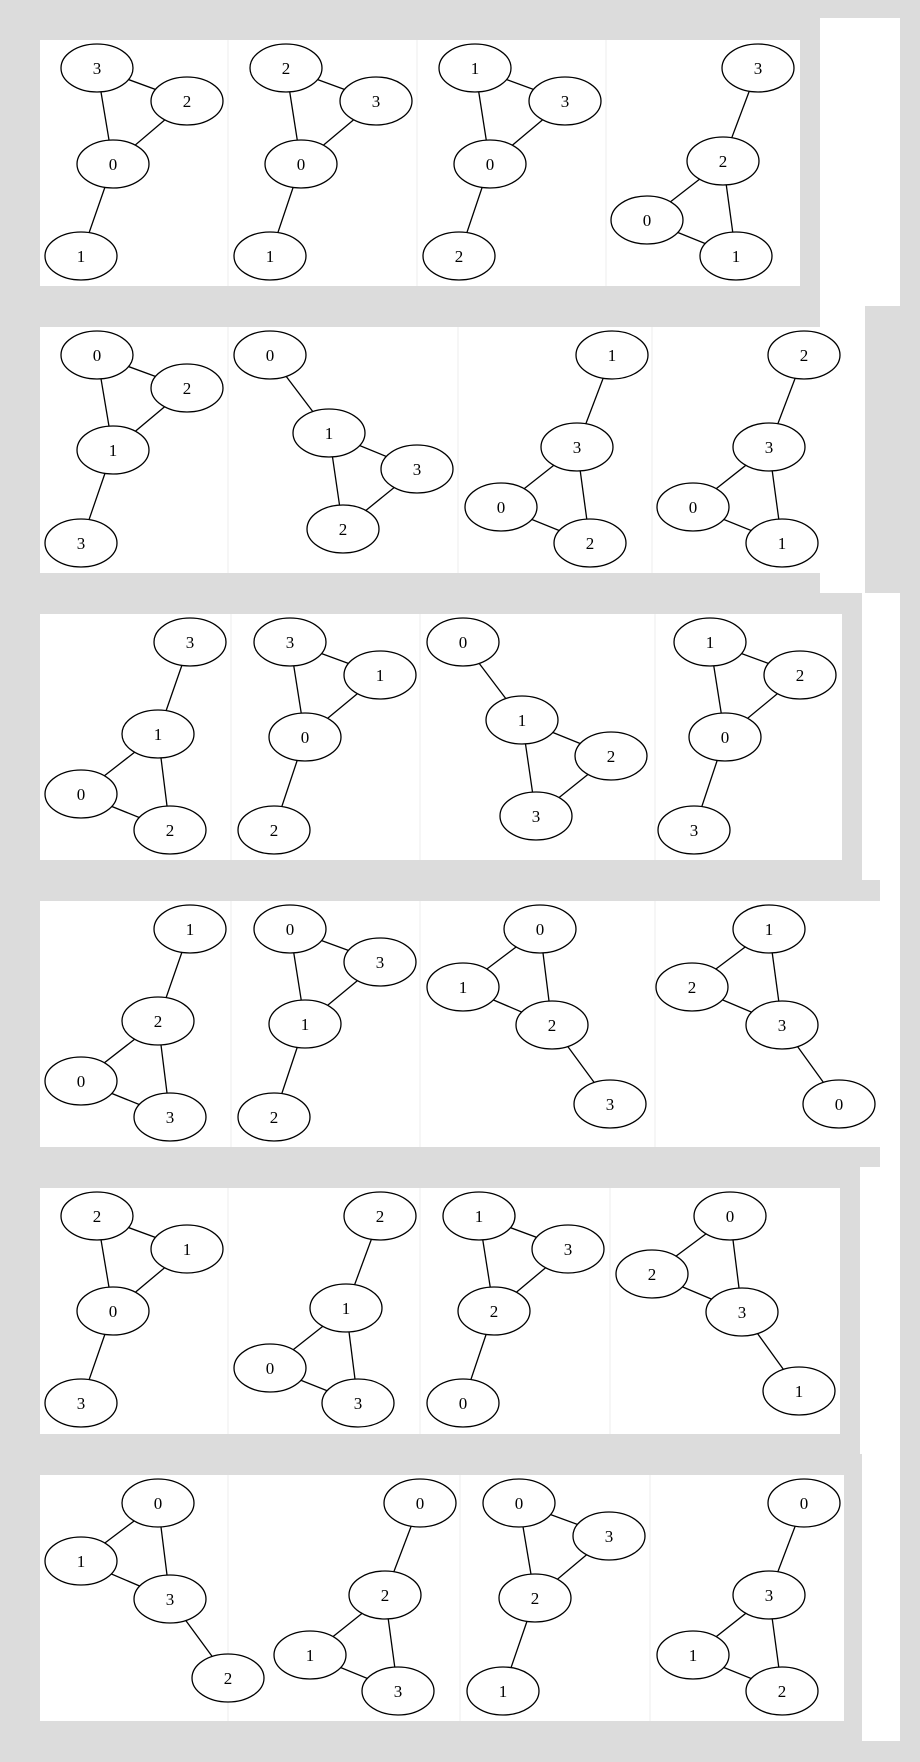 This screenshot has width=920, height=1762. I want to click on panel-background, so click(420, 163).